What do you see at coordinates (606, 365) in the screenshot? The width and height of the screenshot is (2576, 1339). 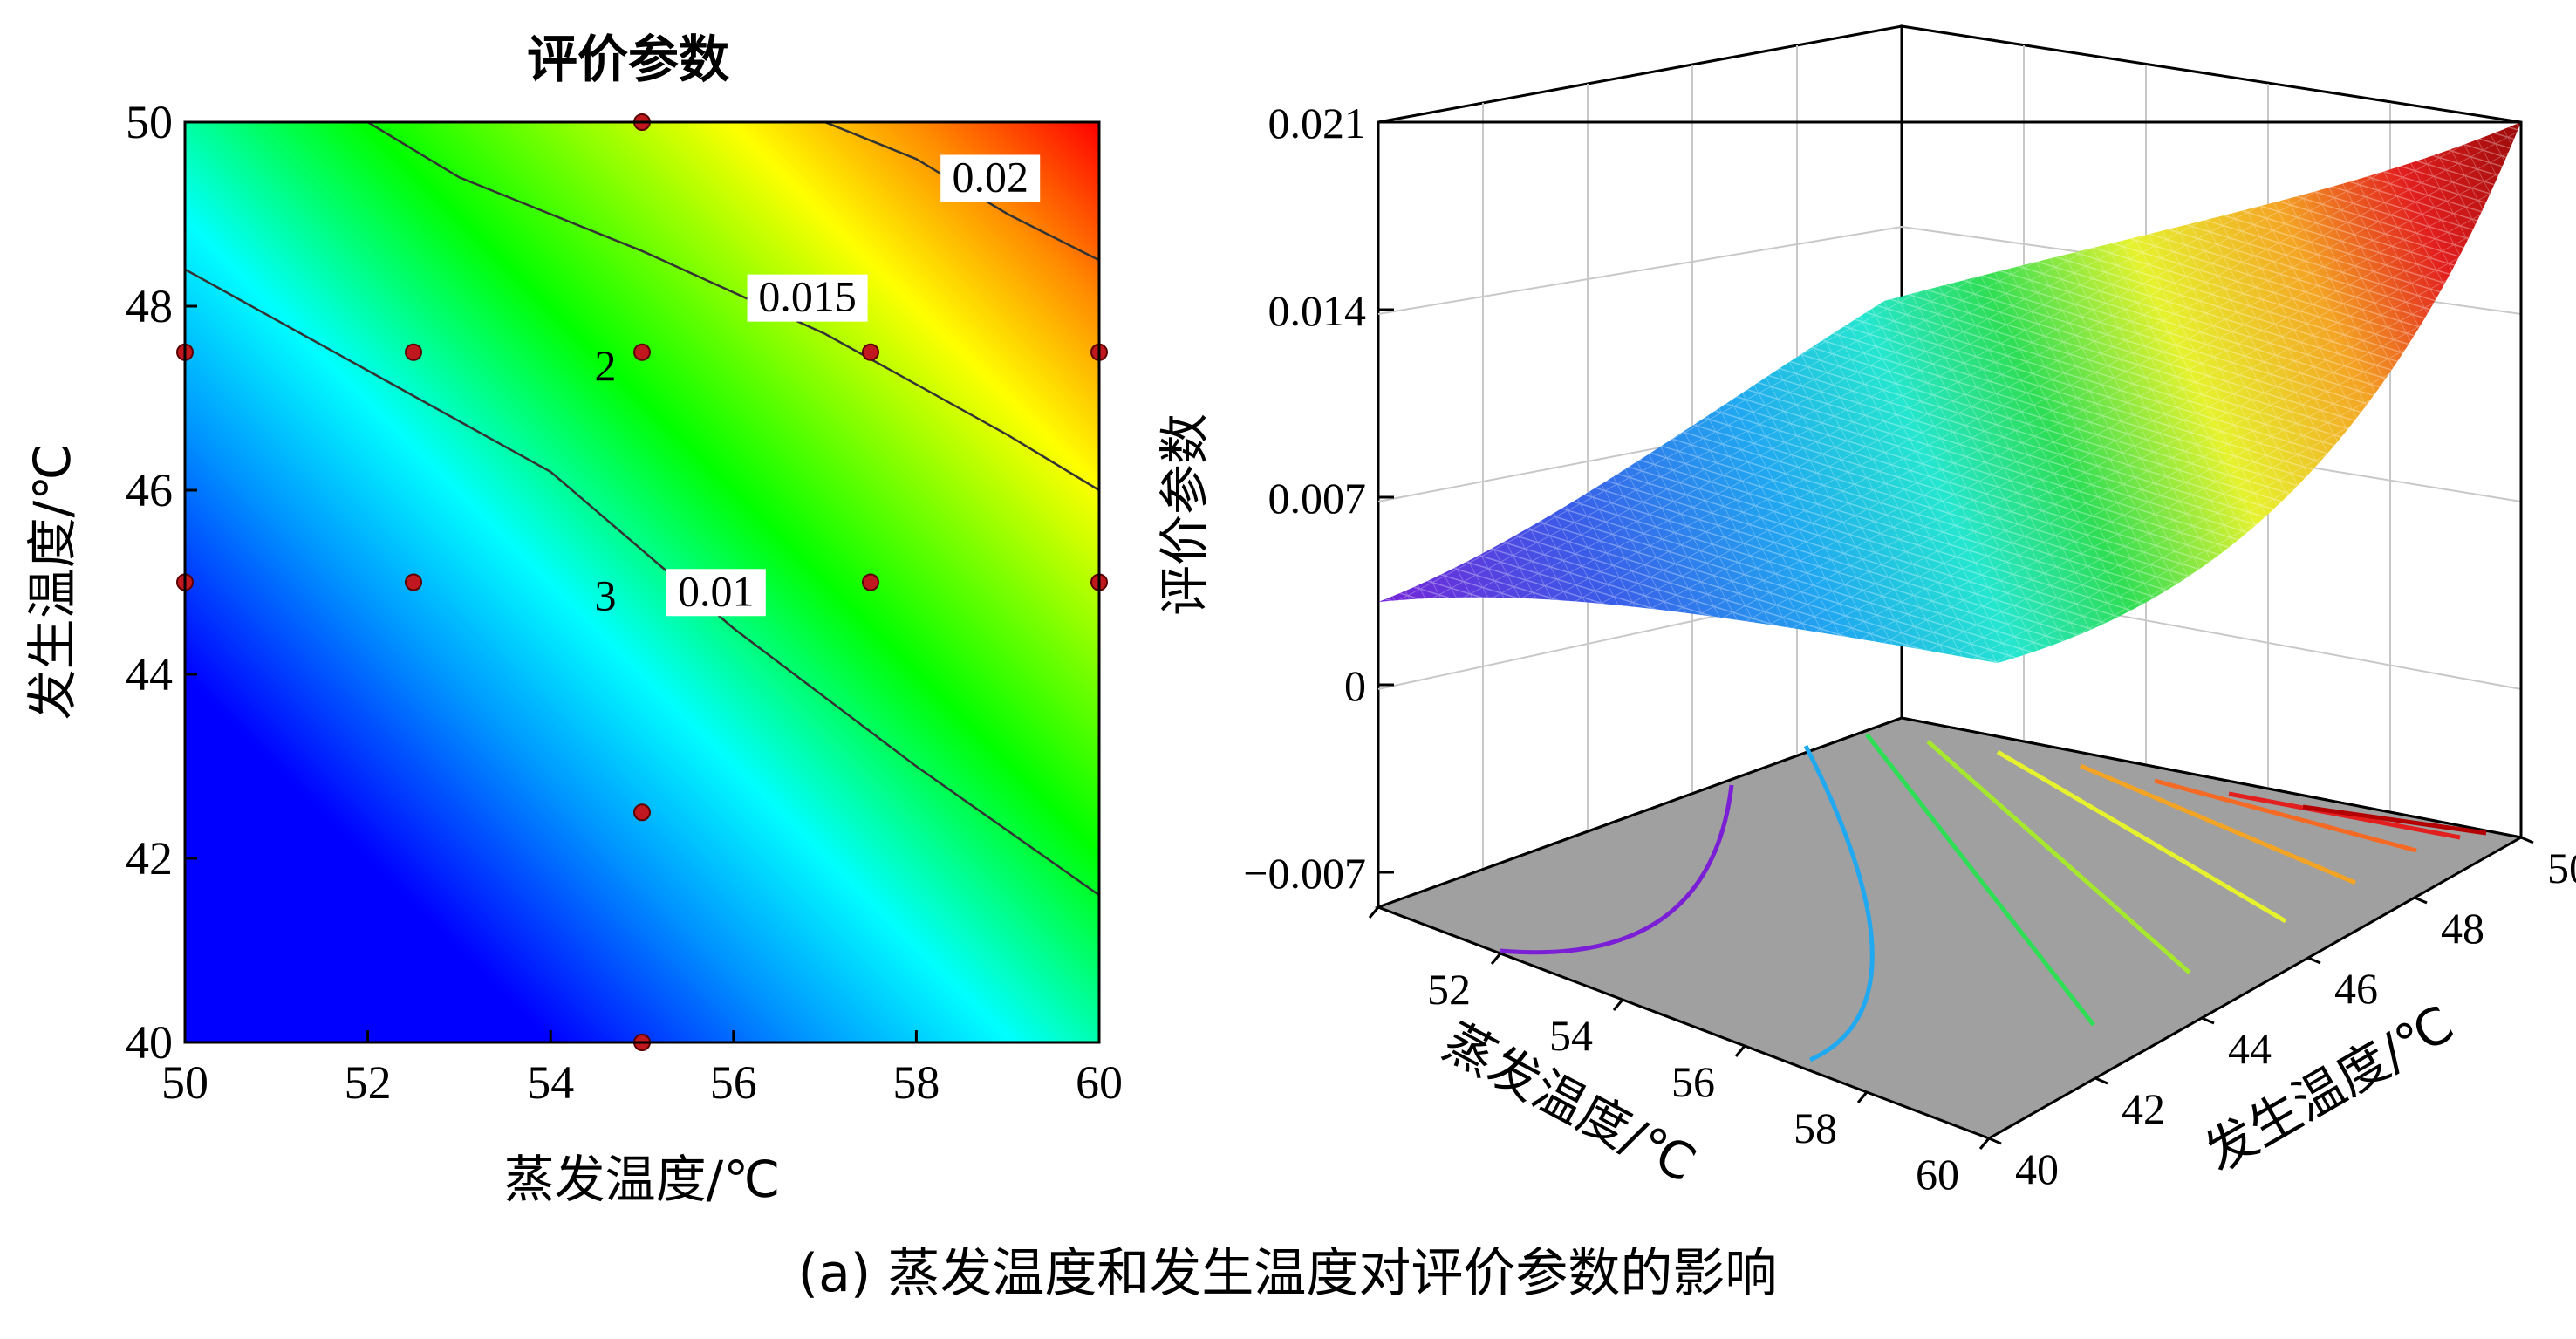 I see `point-annotation: 2` at bounding box center [606, 365].